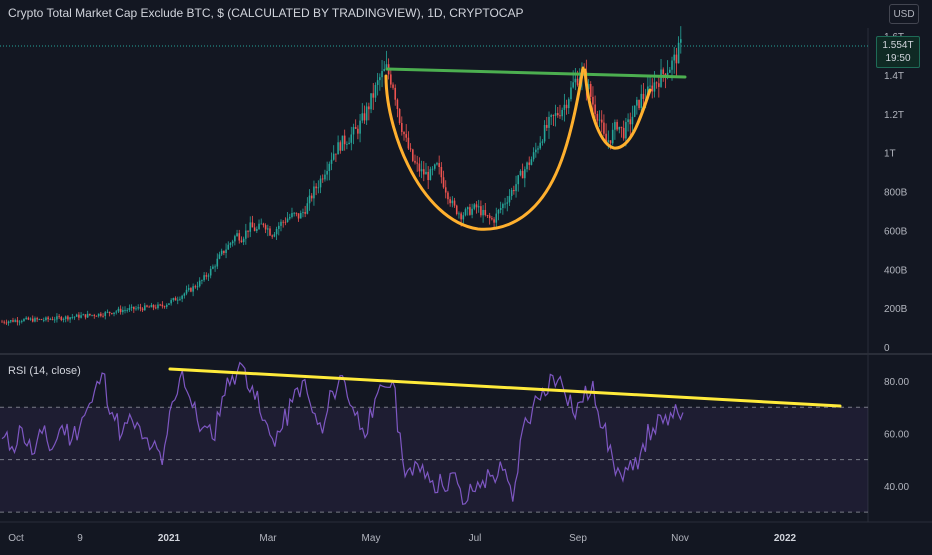 Image resolution: width=932 pixels, height=555 pixels. Describe the element at coordinates (890, 154) in the screenshot. I see `price-axis-tick: 1T` at that location.